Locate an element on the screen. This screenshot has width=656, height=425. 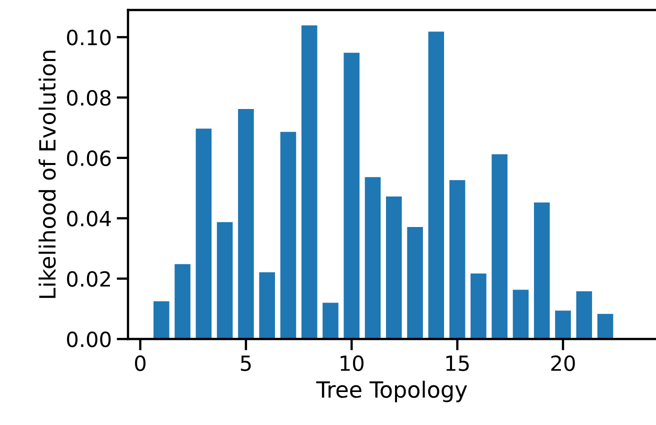
x-tick-label: 5 is located at coordinates (245, 364).